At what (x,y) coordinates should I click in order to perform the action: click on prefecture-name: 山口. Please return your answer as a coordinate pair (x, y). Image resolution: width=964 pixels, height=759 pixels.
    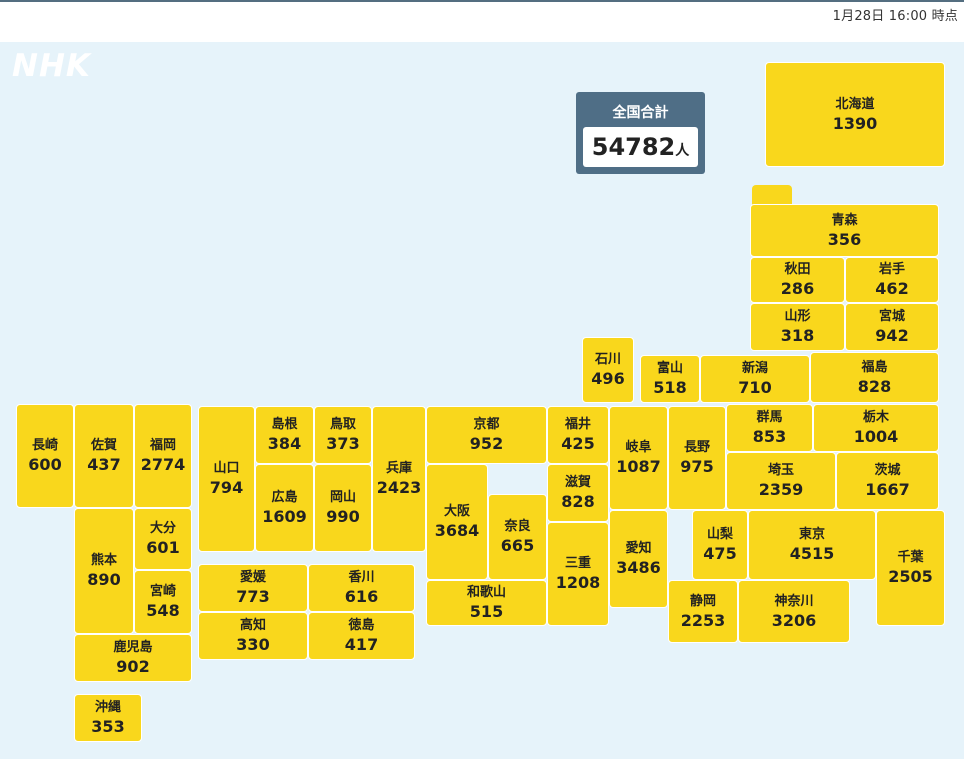
    Looking at the image, I should click on (226, 468).